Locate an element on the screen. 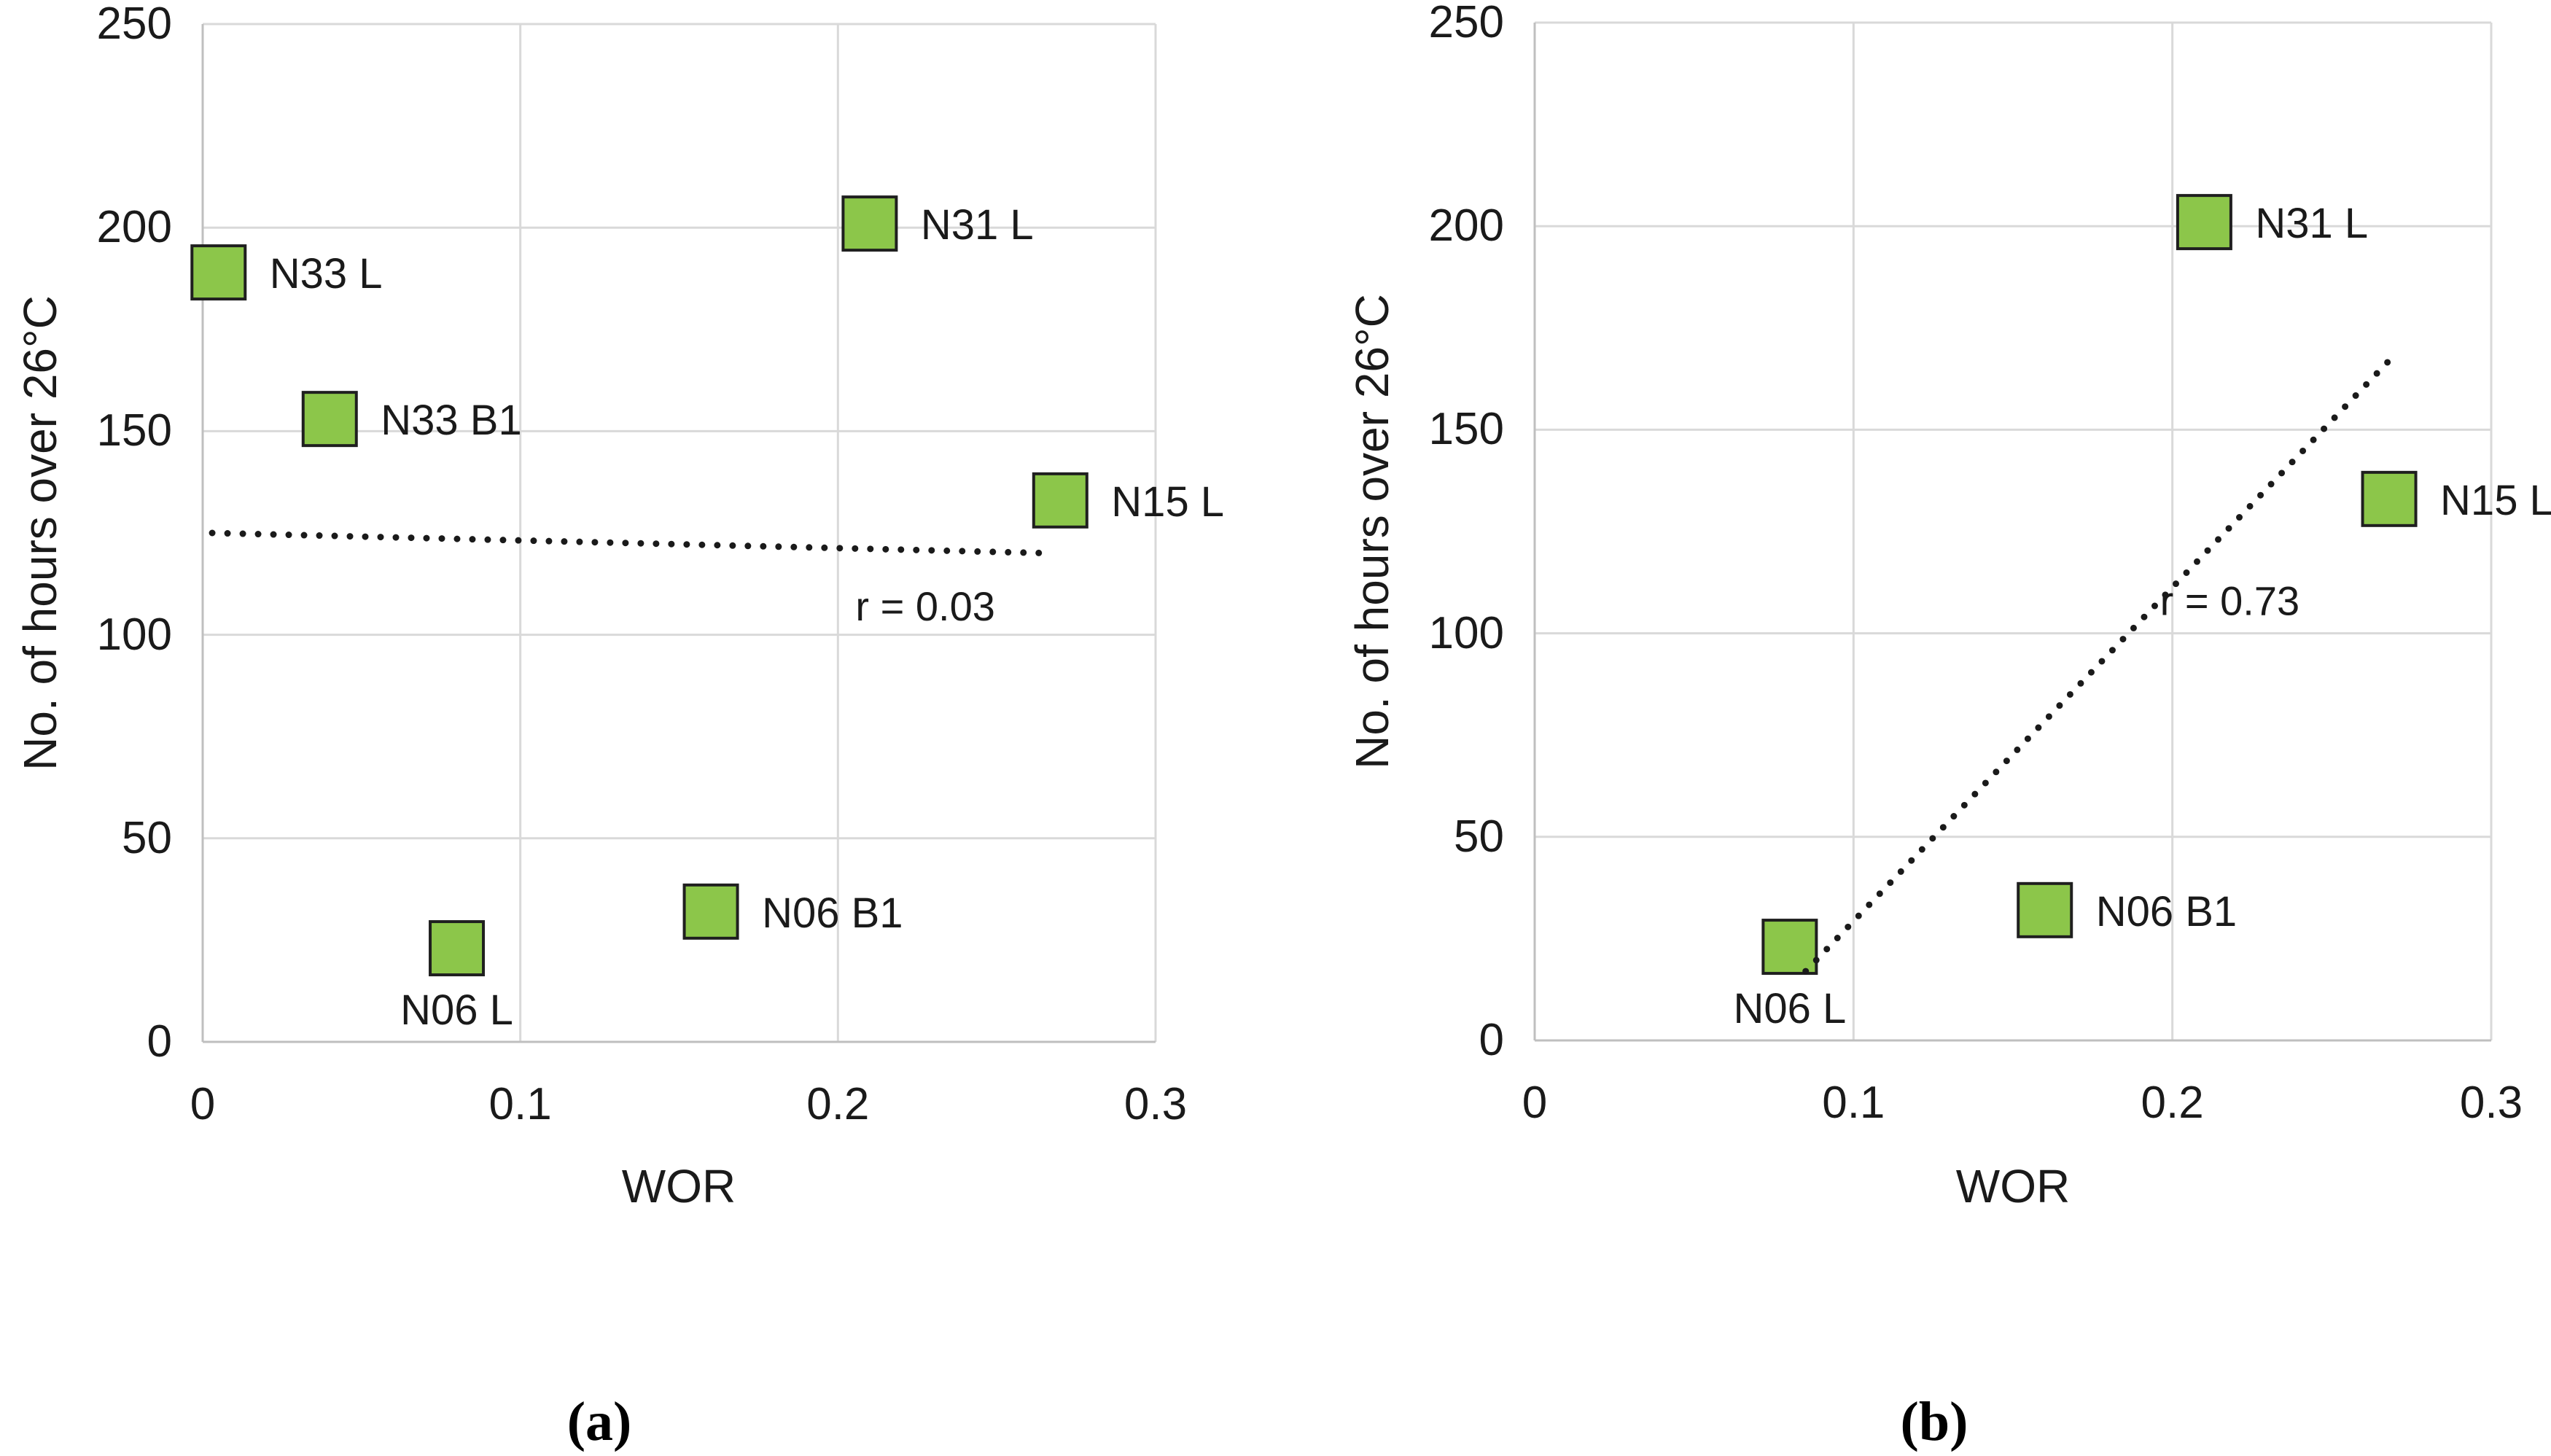 The height and width of the screenshot is (1456, 2551). correlation-annotation: r = 0.03 is located at coordinates (924, 606).